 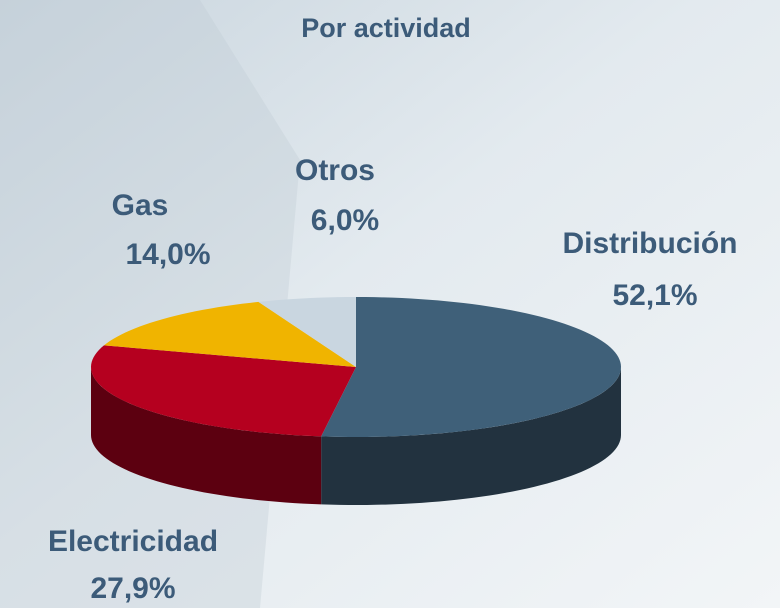 What do you see at coordinates (649, 243) in the screenshot?
I see `slice-label: Distribución` at bounding box center [649, 243].